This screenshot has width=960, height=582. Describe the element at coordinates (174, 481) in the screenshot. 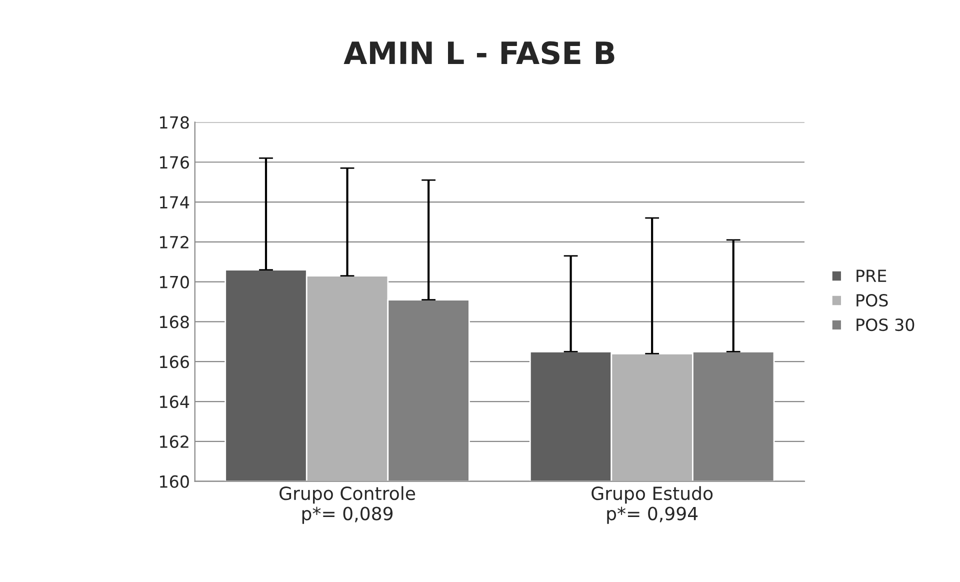

I see `y-tick-label: 160` at that location.